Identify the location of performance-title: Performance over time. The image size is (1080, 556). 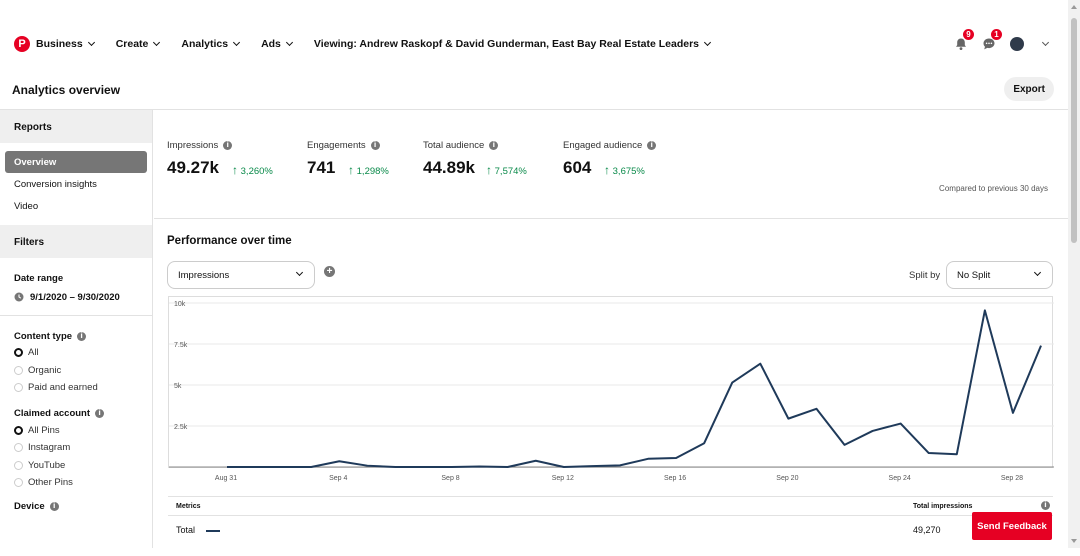
(229, 241).